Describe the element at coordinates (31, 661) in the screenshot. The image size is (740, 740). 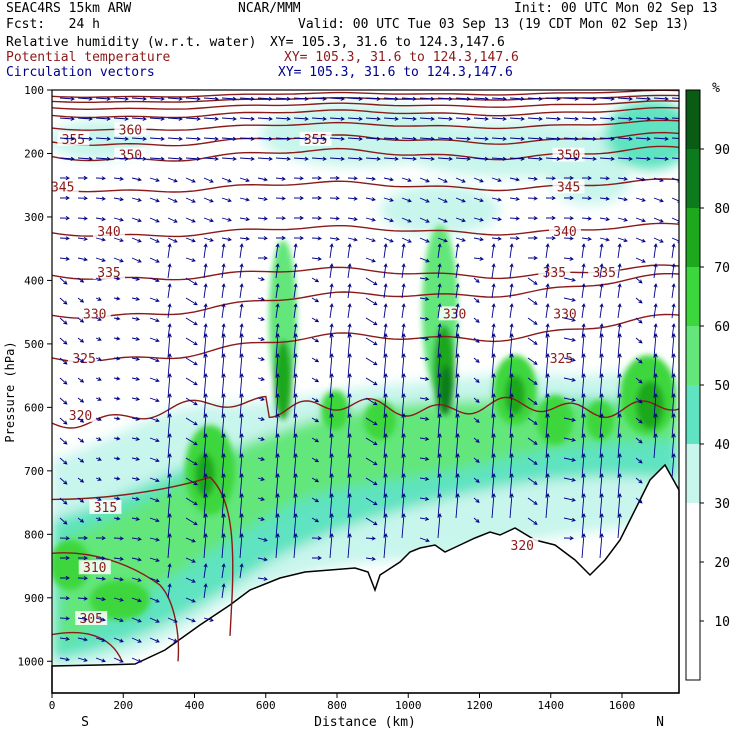
I see `y-tick-label: 1000` at that location.